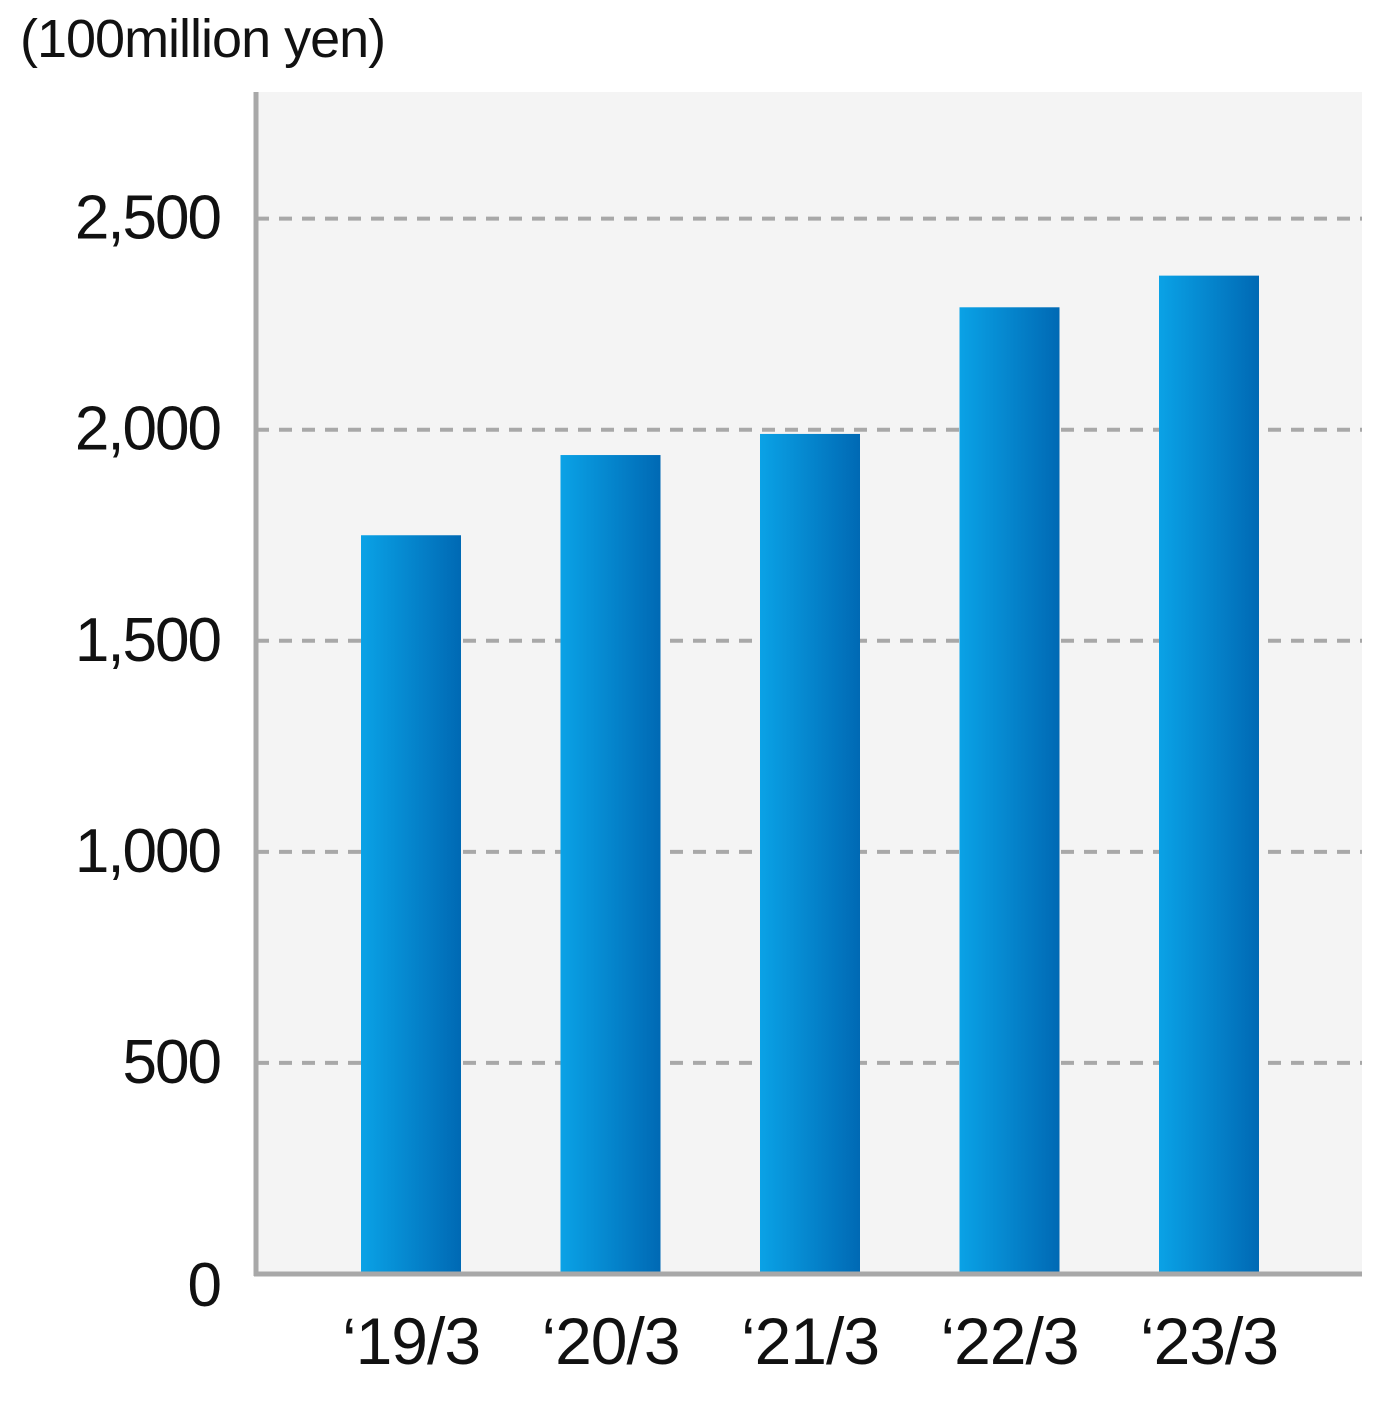  I want to click on x-tick-label-‘19/3: ‘19/3, so click(411, 1341).